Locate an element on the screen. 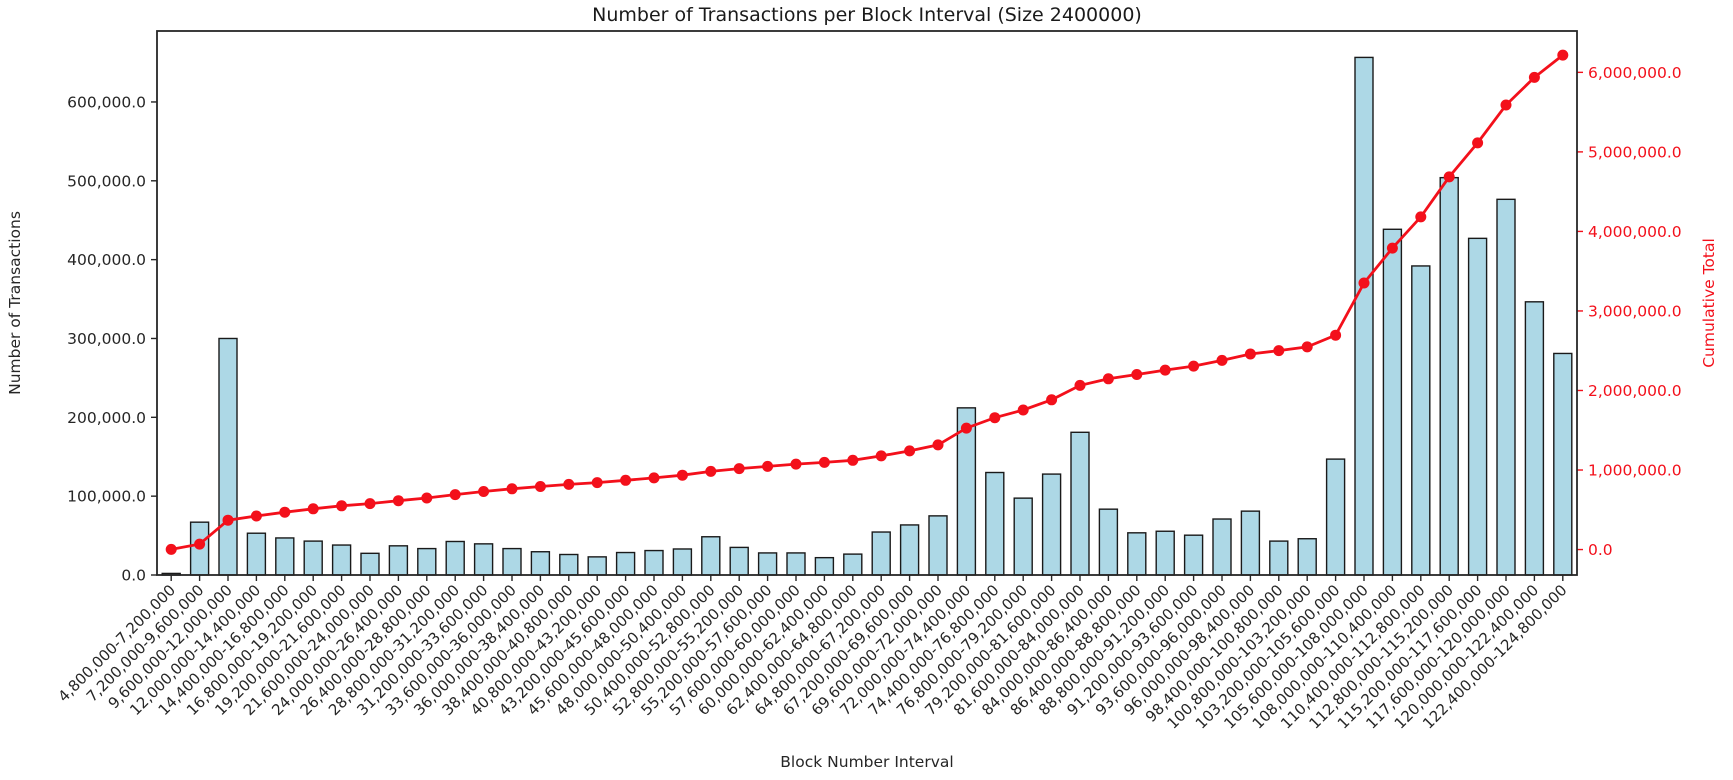  x-axis-title: Block Number Interval is located at coordinates (866, 762).